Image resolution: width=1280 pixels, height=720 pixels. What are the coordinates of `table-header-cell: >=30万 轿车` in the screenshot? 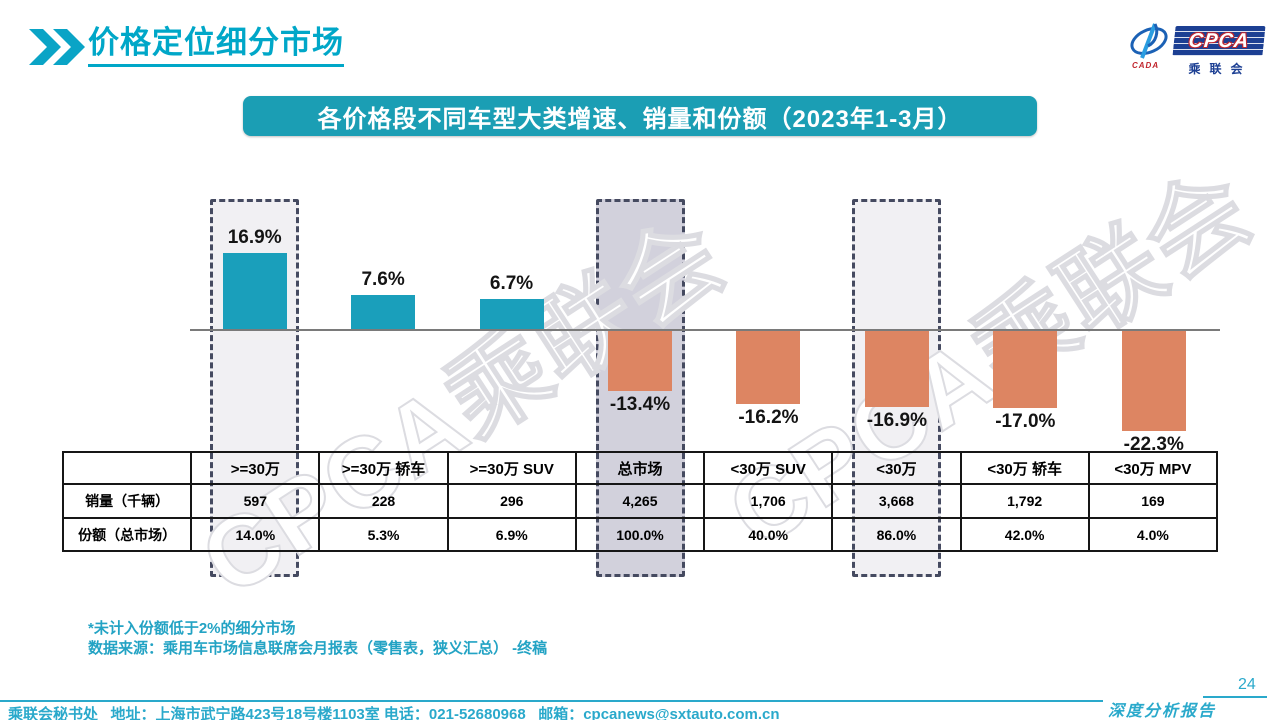 It's located at (383, 468).